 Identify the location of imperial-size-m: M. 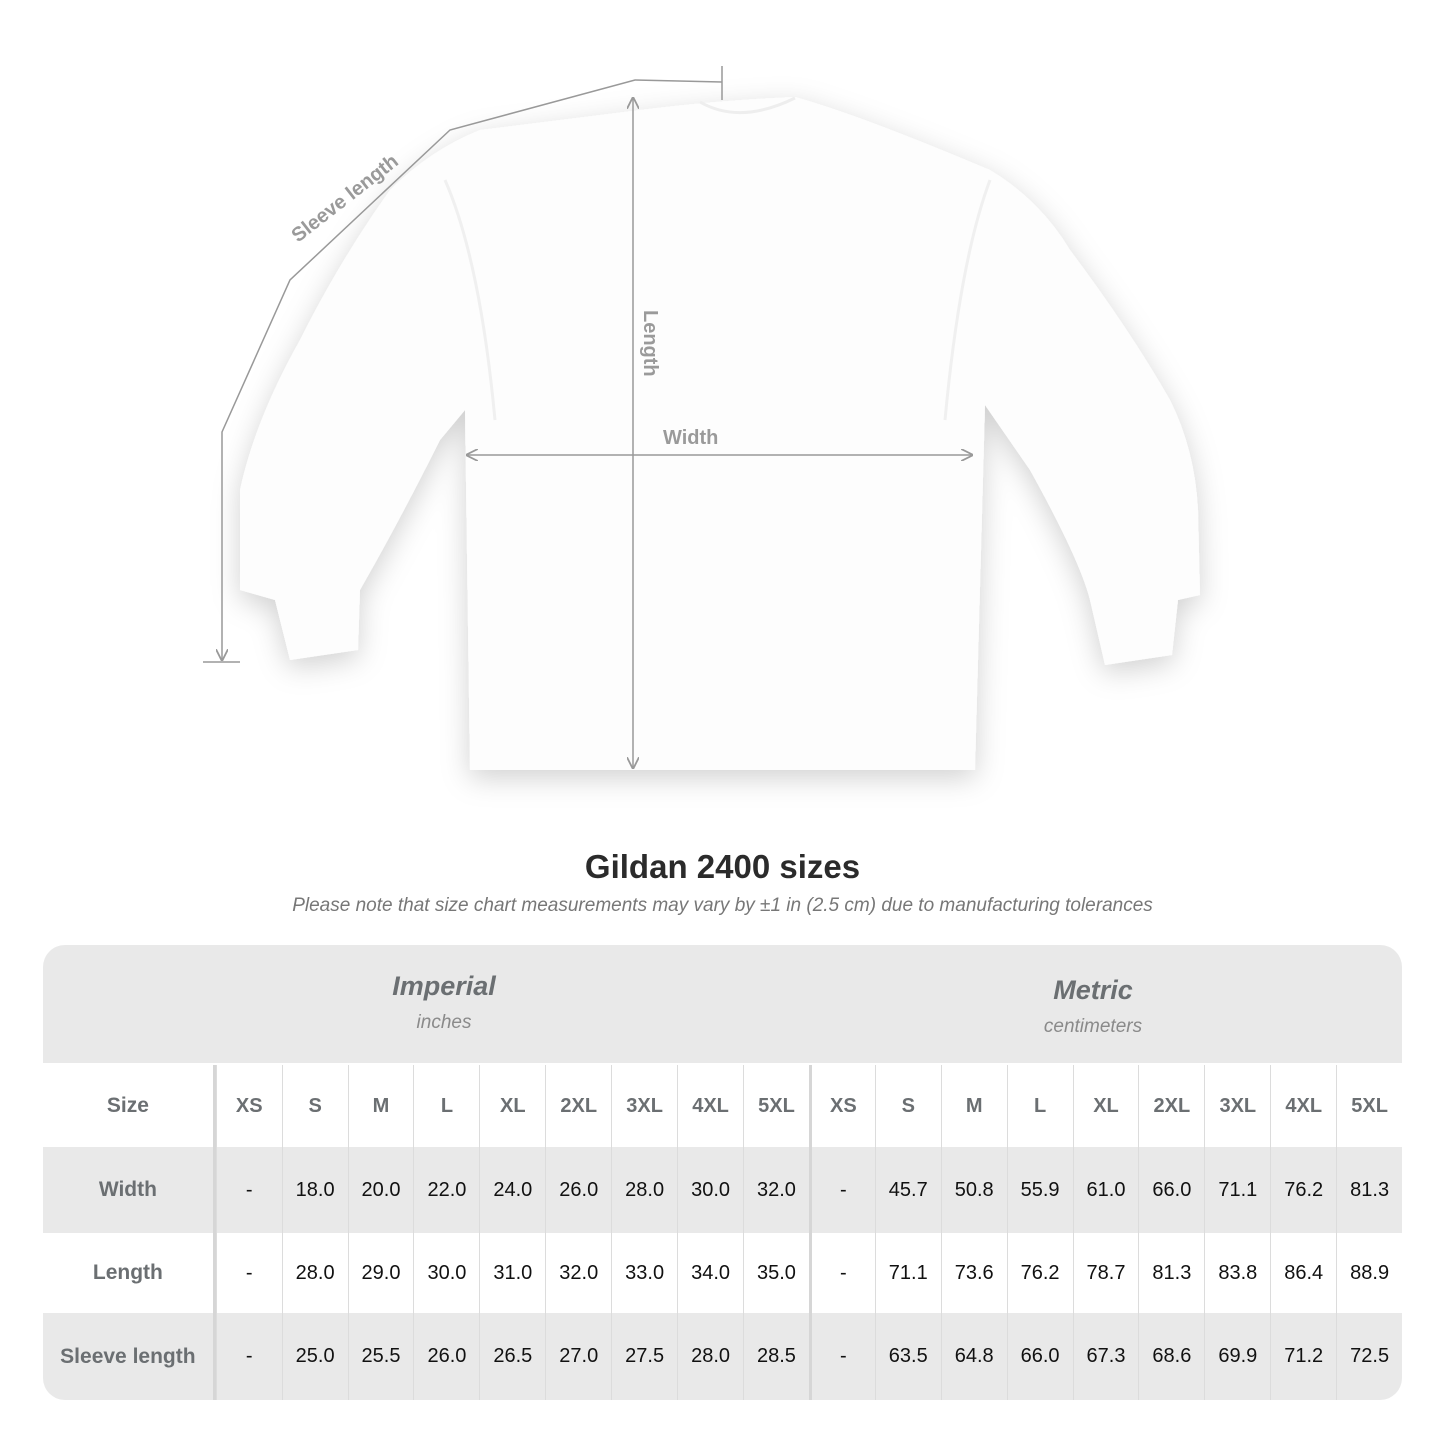
(380, 1106).